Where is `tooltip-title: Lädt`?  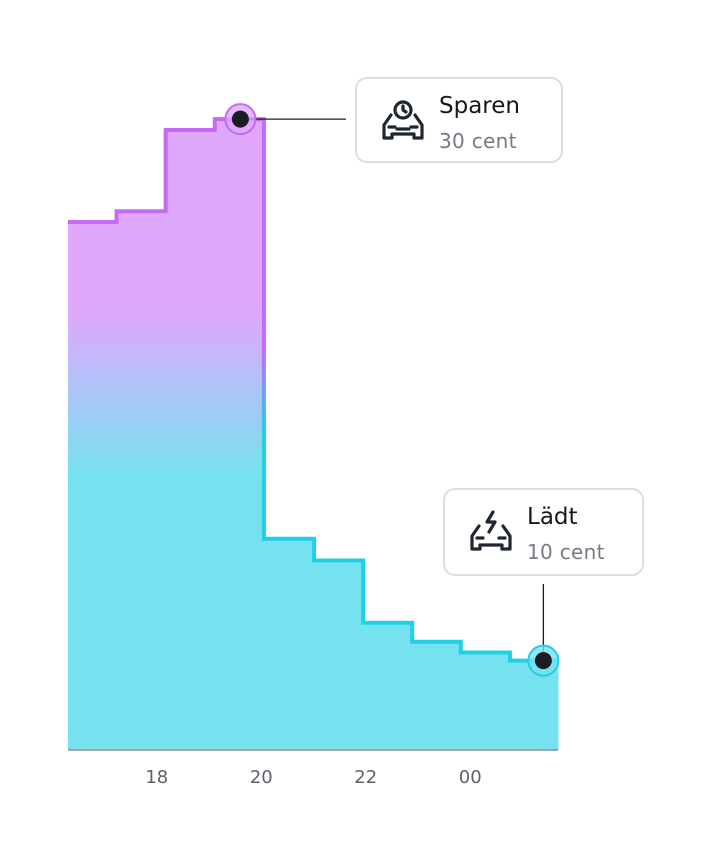 tooltip-title: Lädt is located at coordinates (552, 517).